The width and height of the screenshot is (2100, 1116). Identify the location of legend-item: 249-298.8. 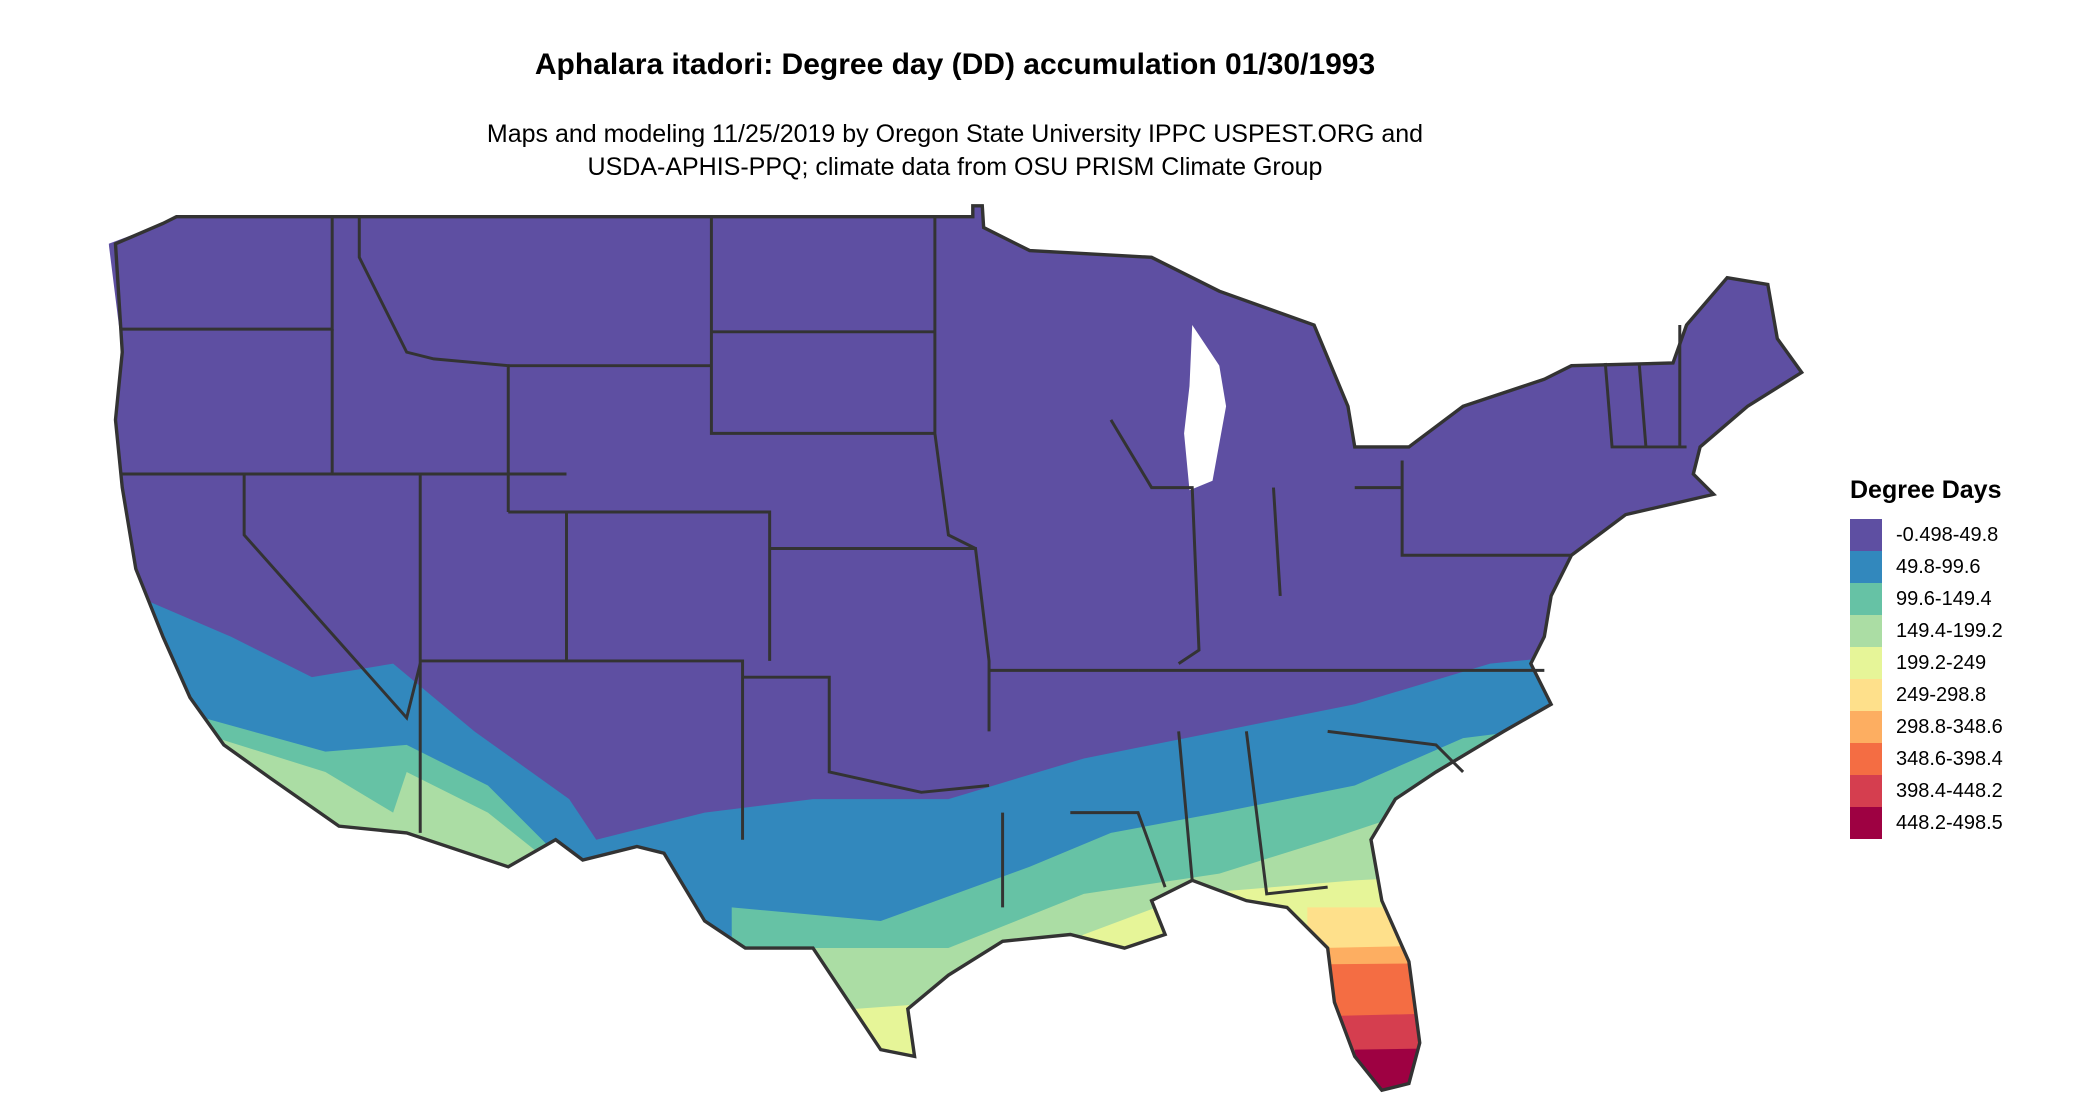
(1926, 695).